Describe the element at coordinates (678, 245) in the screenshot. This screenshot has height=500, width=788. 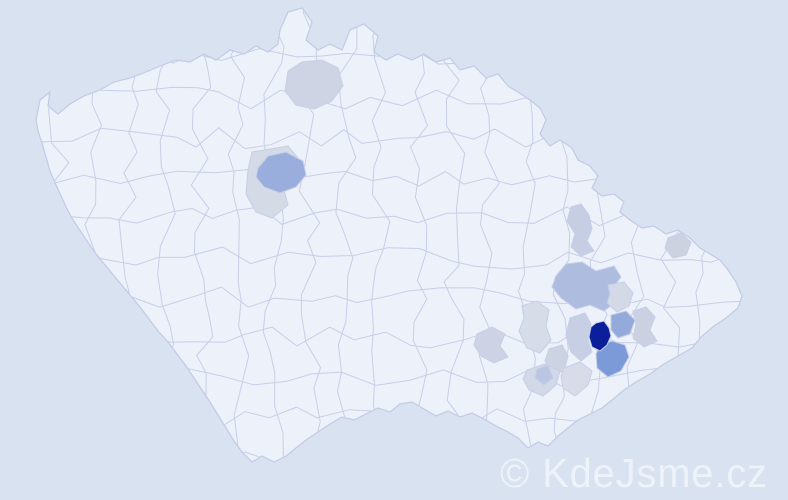
I see `district-northeast-gray` at that location.